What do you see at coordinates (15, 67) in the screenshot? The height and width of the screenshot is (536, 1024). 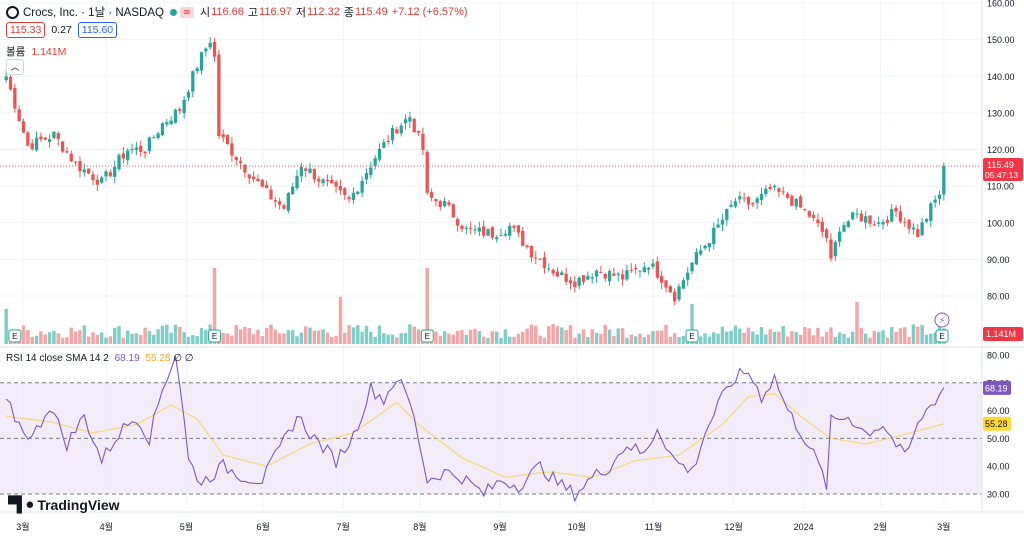 I see `collapse-chevron-icon: ︿` at bounding box center [15, 67].